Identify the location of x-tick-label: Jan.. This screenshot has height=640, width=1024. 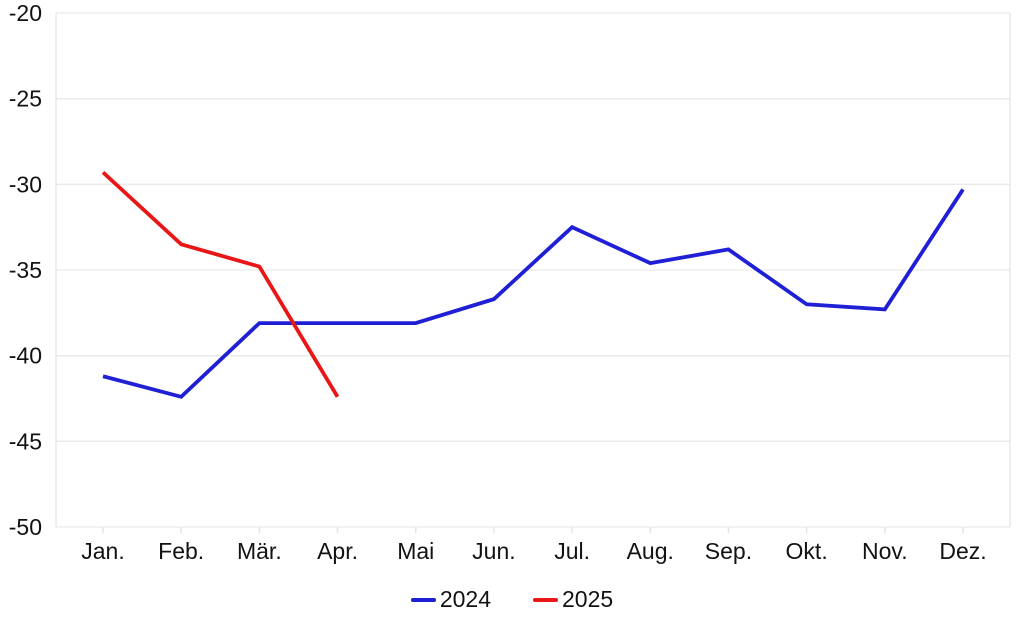
(102, 551).